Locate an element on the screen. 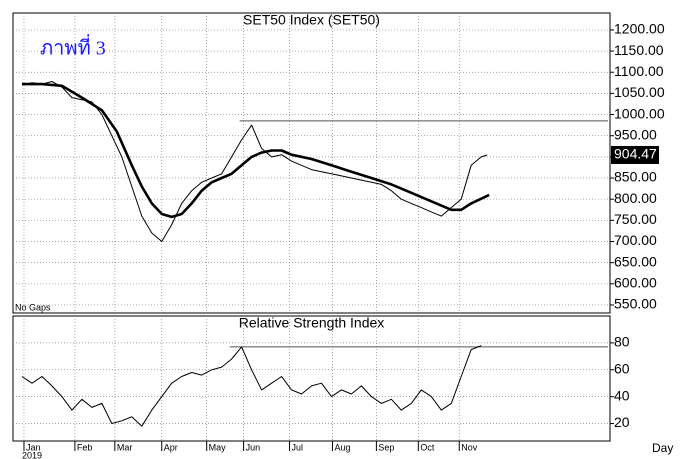 The width and height of the screenshot is (691, 459). last-value-box is located at coordinates (635, 154).